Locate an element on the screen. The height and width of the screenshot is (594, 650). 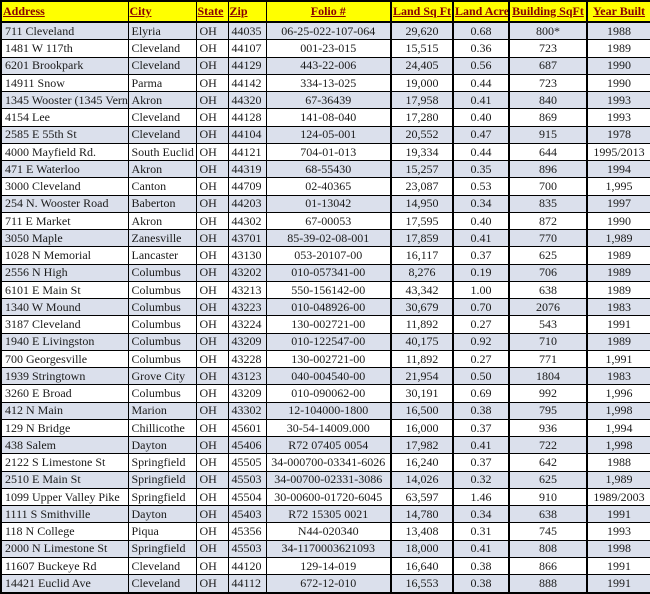
cell-building-sqft: 808 is located at coordinates (548, 548).